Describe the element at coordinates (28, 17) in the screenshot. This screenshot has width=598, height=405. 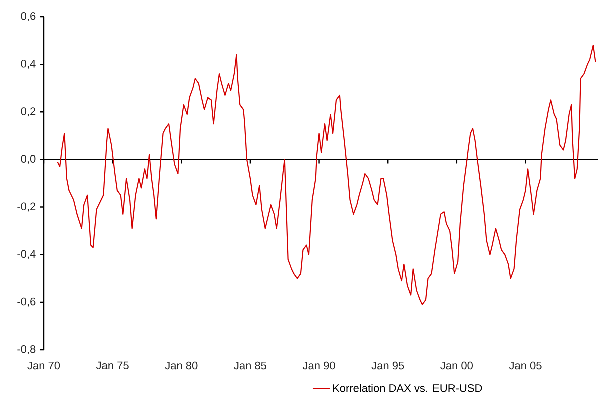
I see `y-tick-label: 0,6` at that location.